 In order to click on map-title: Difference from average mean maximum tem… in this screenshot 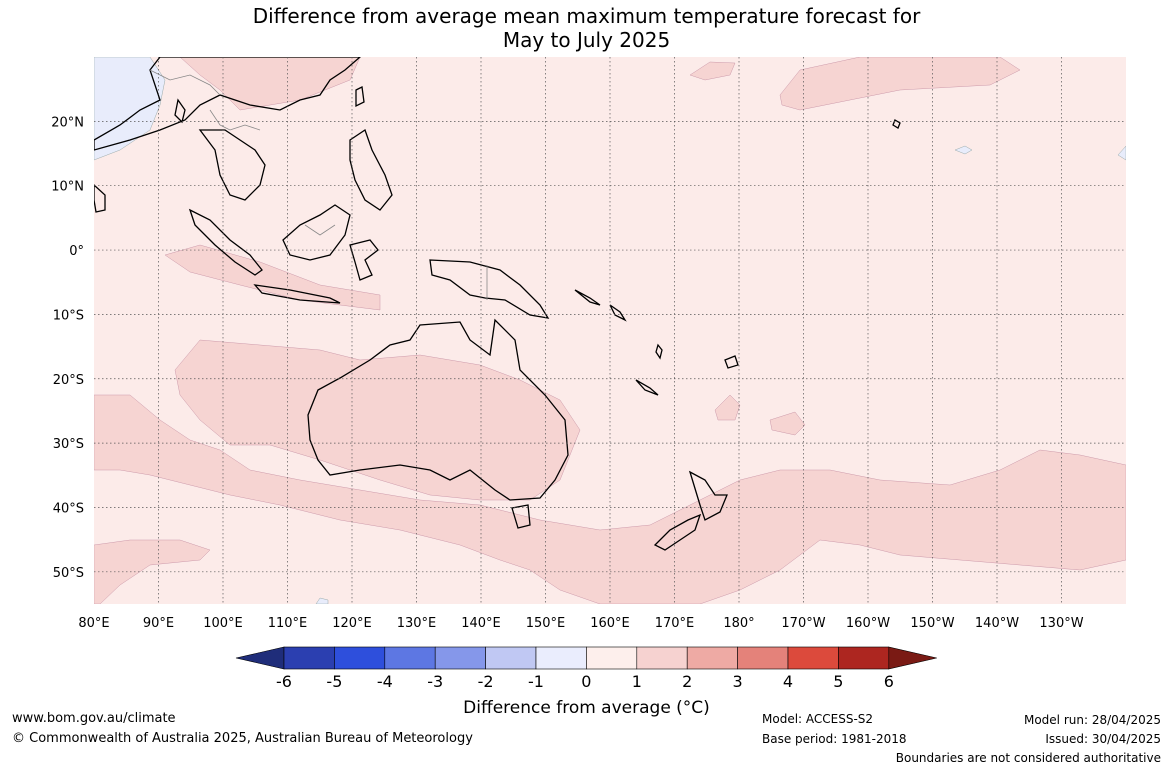, I will do `click(586, 28)`.